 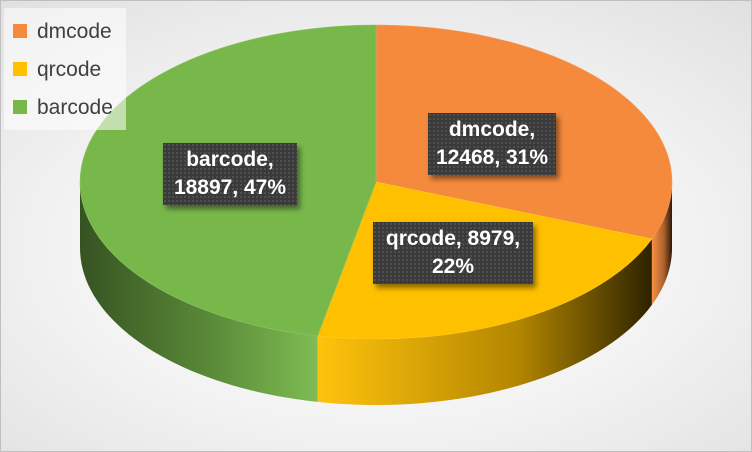 I want to click on data-label-dmcode: dmcode, 12468, 31%, so click(x=492, y=144).